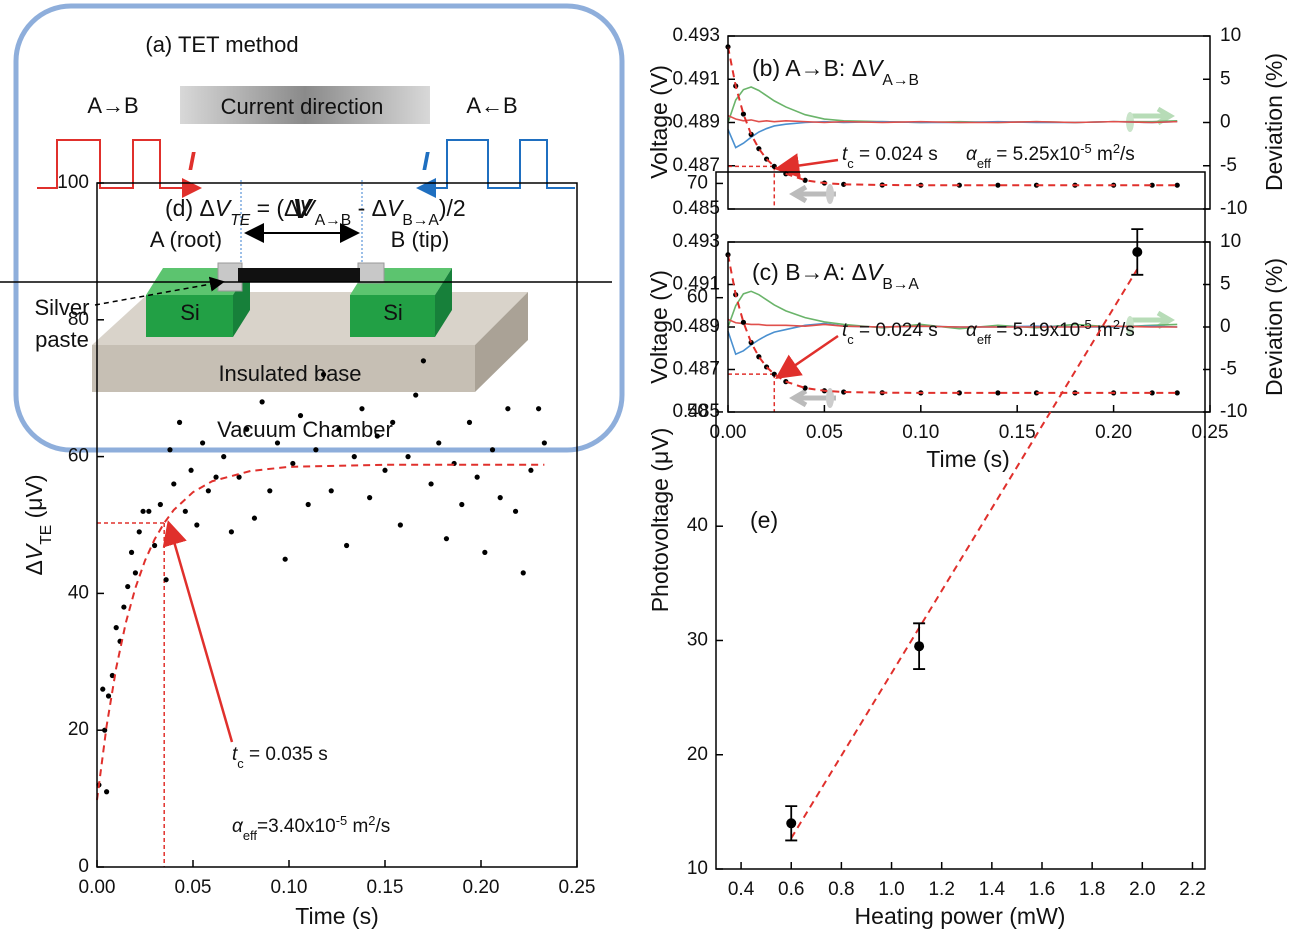 The width and height of the screenshot is (1300, 943). I want to click on direction-title: Current direction, so click(302, 106).